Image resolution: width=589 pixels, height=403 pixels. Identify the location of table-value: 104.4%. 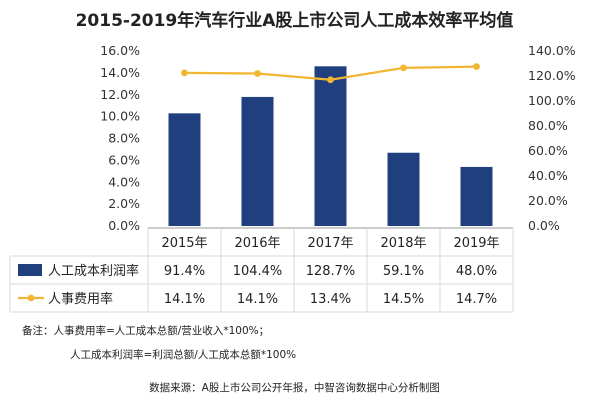
(258, 271).